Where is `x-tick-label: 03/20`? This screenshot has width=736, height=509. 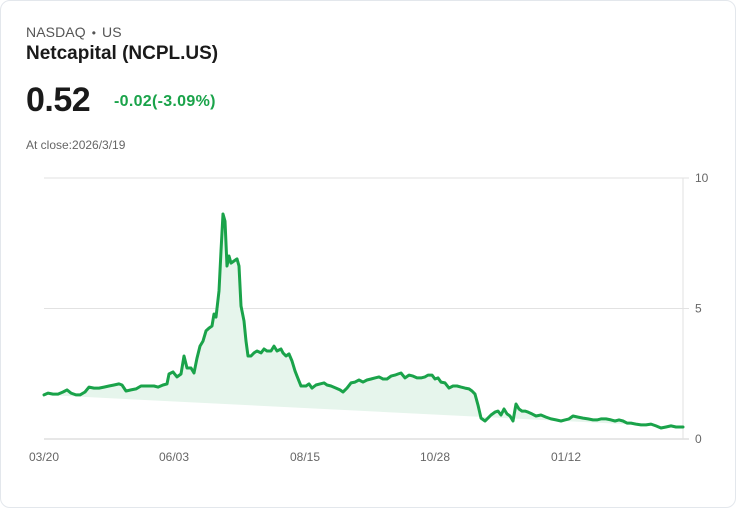
x-tick-label: 03/20 is located at coordinates (44, 457).